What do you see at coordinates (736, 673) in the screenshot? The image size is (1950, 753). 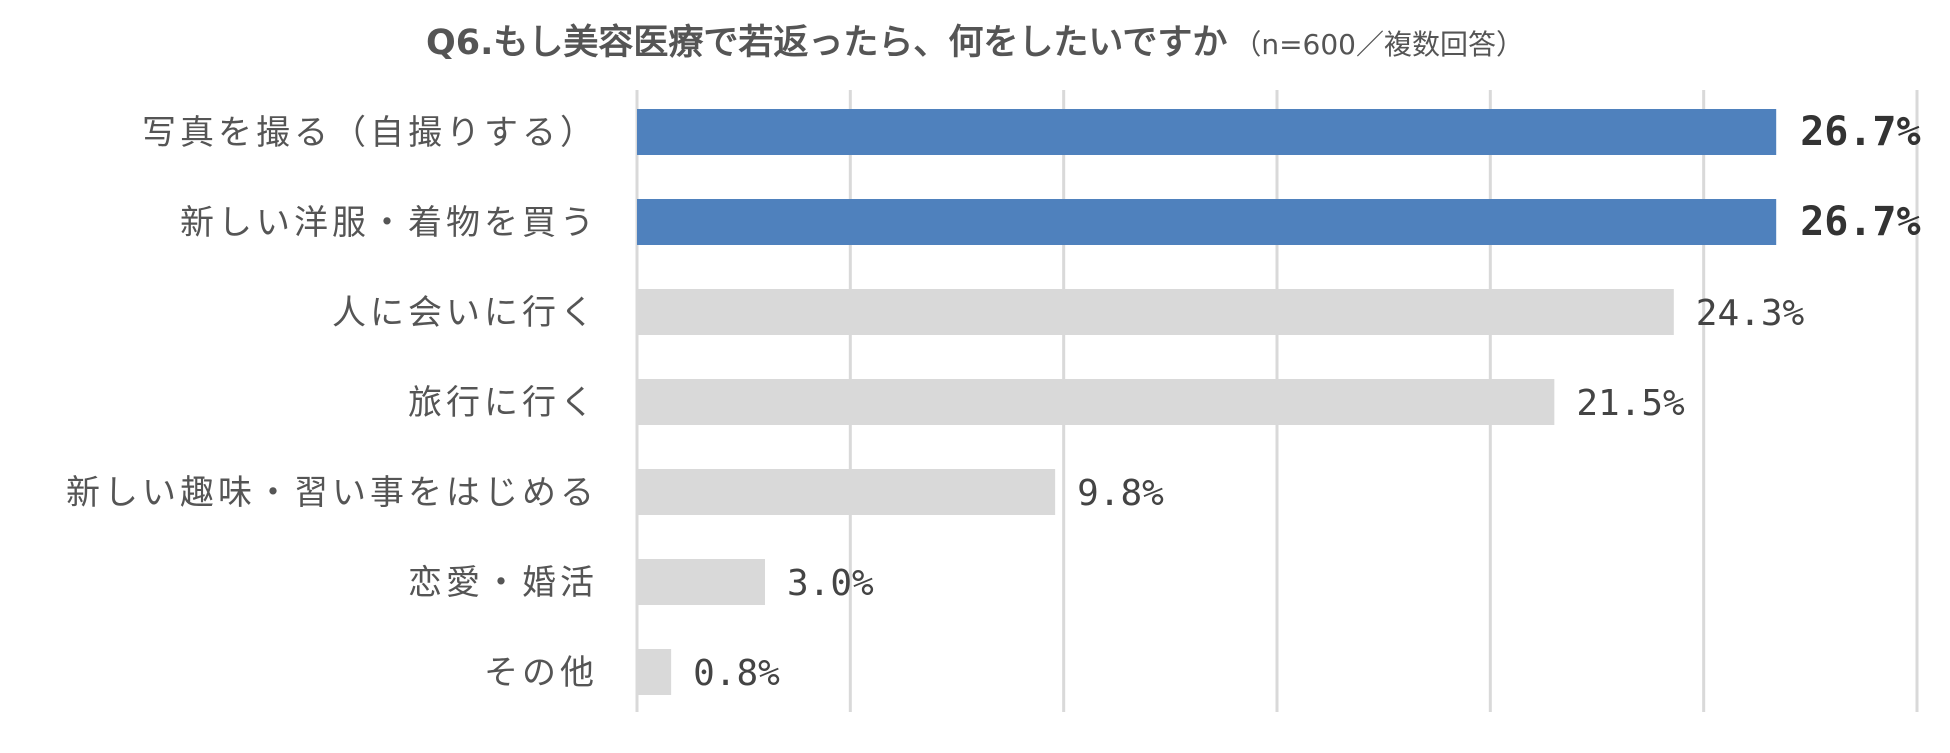 I see `value-label: 0.8%` at bounding box center [736, 673].